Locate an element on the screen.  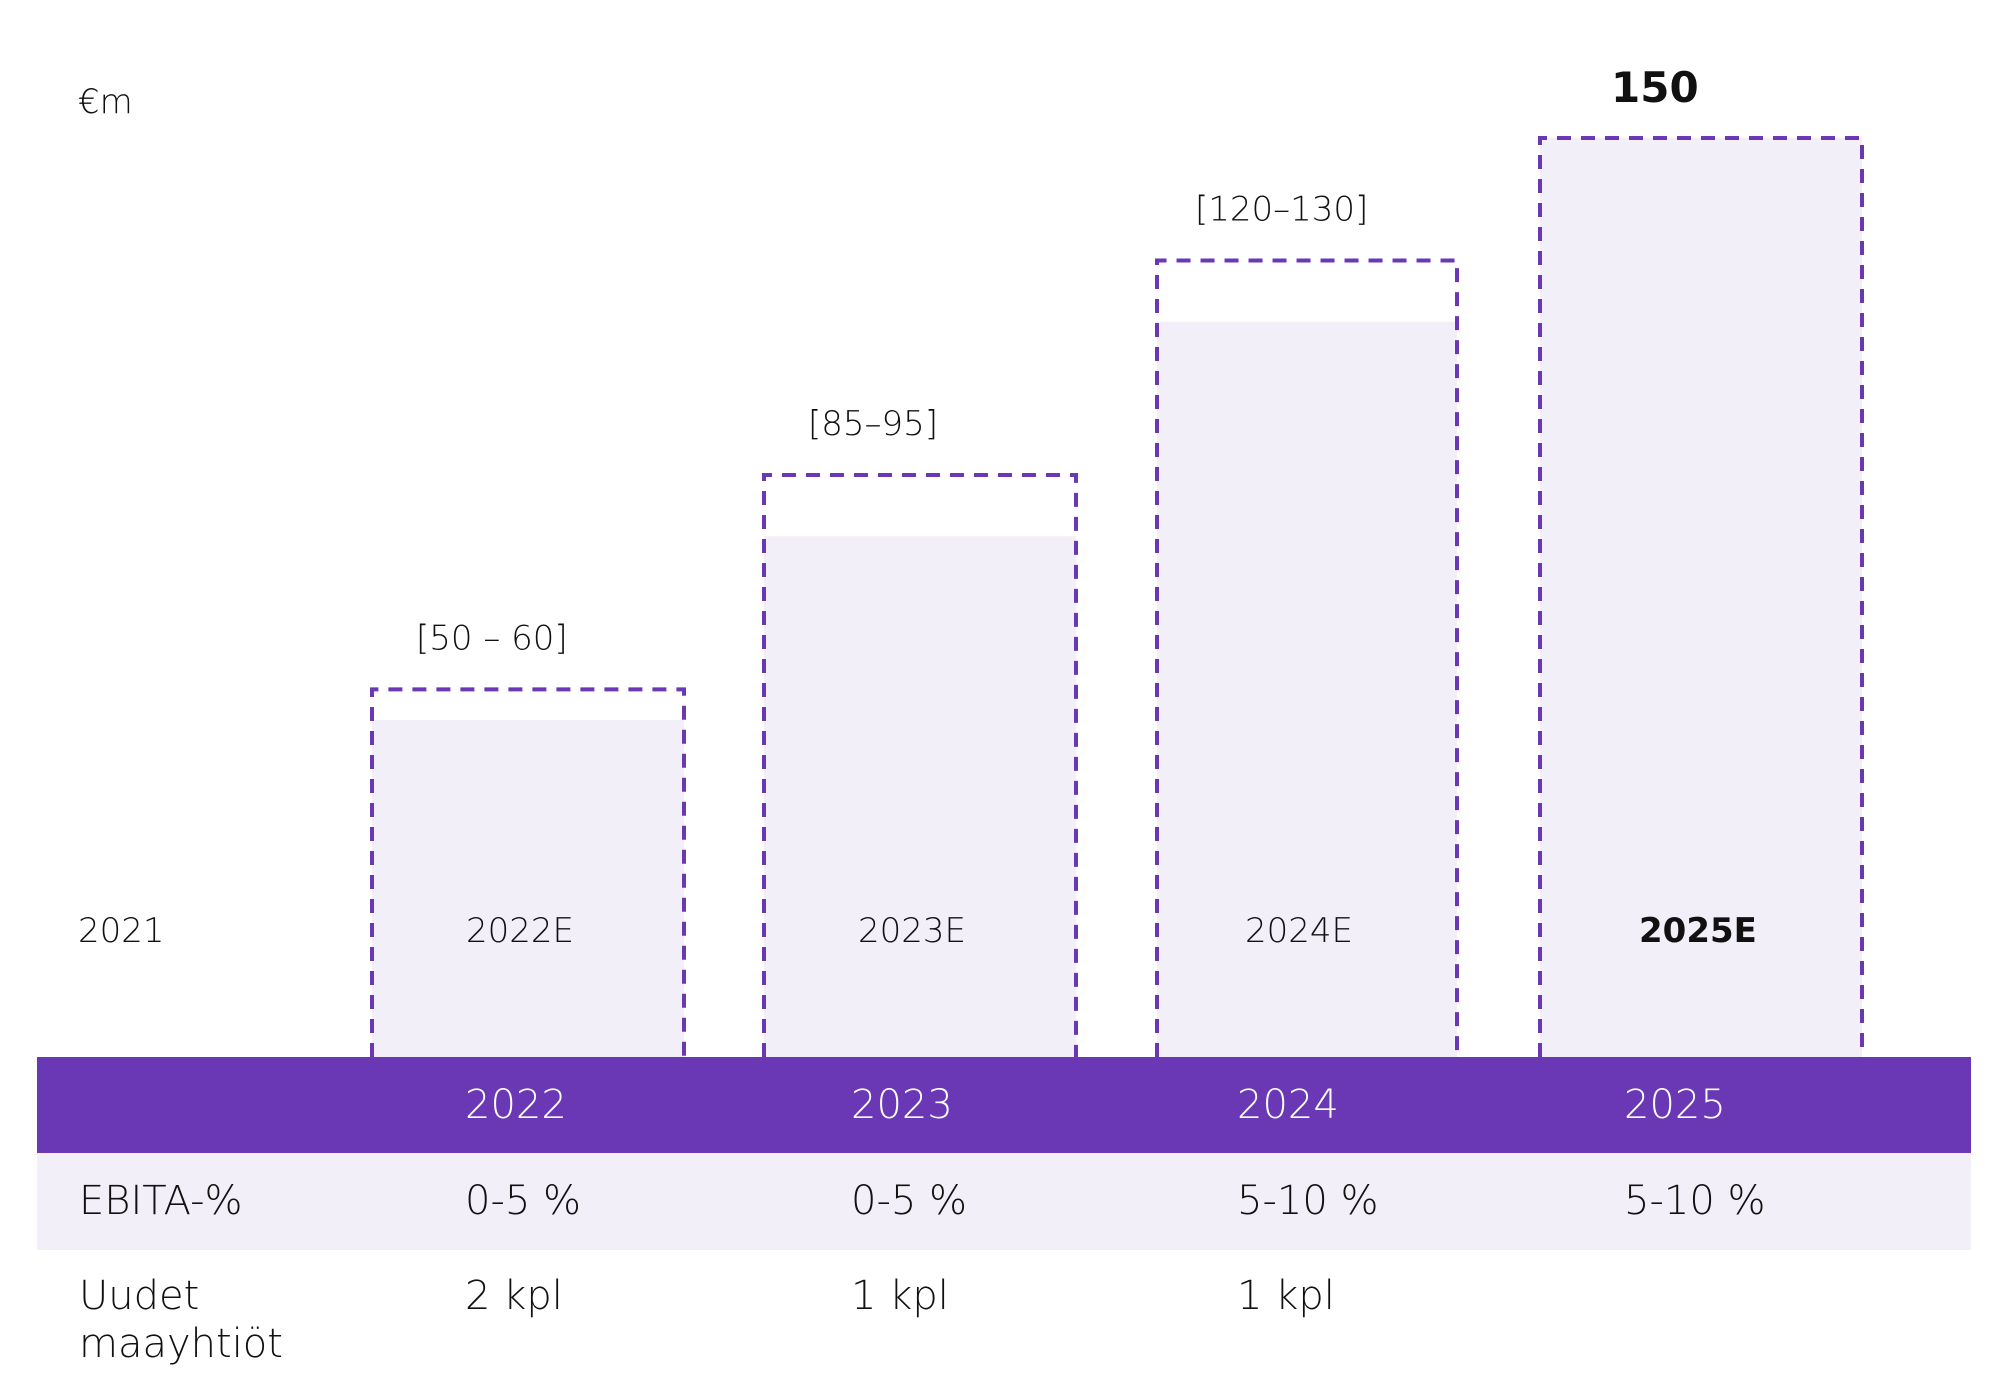
unit-label: €m is located at coordinates (105, 102).